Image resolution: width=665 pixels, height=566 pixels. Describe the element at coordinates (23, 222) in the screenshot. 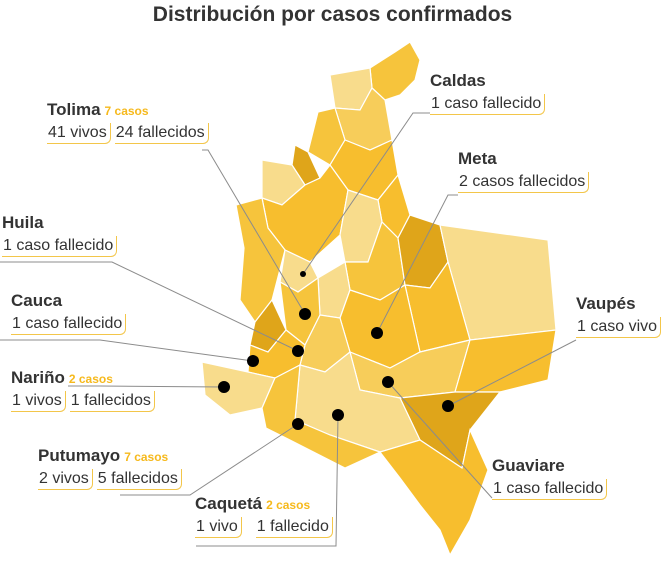

I see `label-huila-name: Huila` at that location.